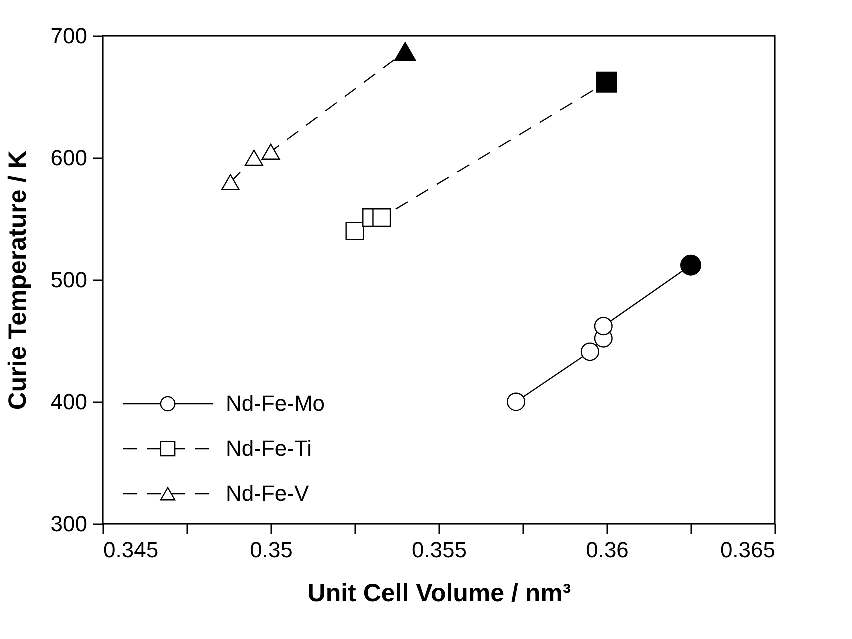 Image resolution: width=852 pixels, height=639 pixels. What do you see at coordinates (69, 158) in the screenshot?
I see `y-tick-label: 600` at bounding box center [69, 158].